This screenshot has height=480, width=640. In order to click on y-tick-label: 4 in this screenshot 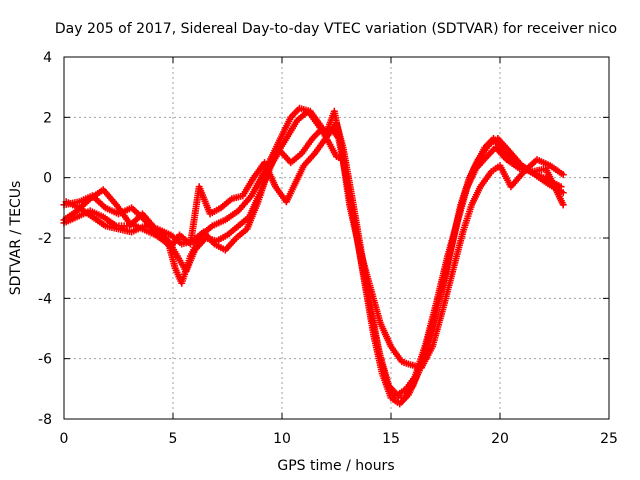, I will do `click(47, 58)`.